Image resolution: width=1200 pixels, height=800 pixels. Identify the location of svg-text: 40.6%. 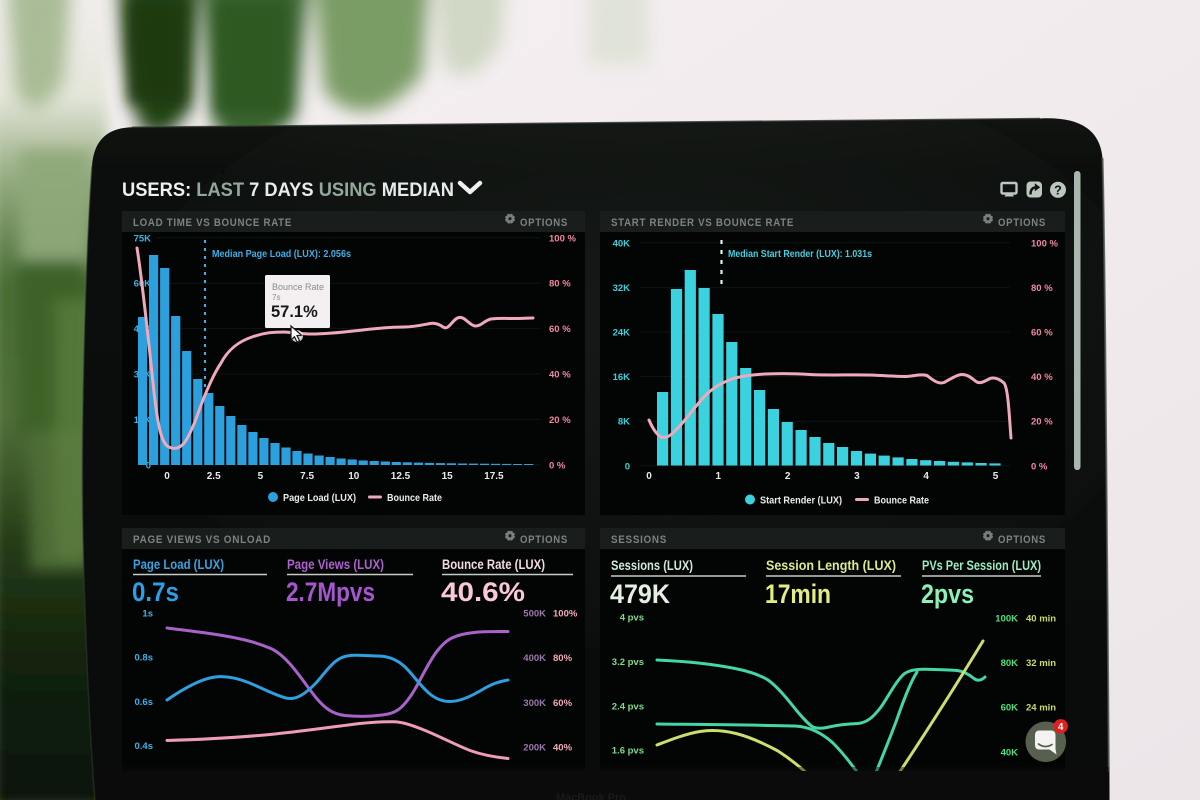
(483, 592).